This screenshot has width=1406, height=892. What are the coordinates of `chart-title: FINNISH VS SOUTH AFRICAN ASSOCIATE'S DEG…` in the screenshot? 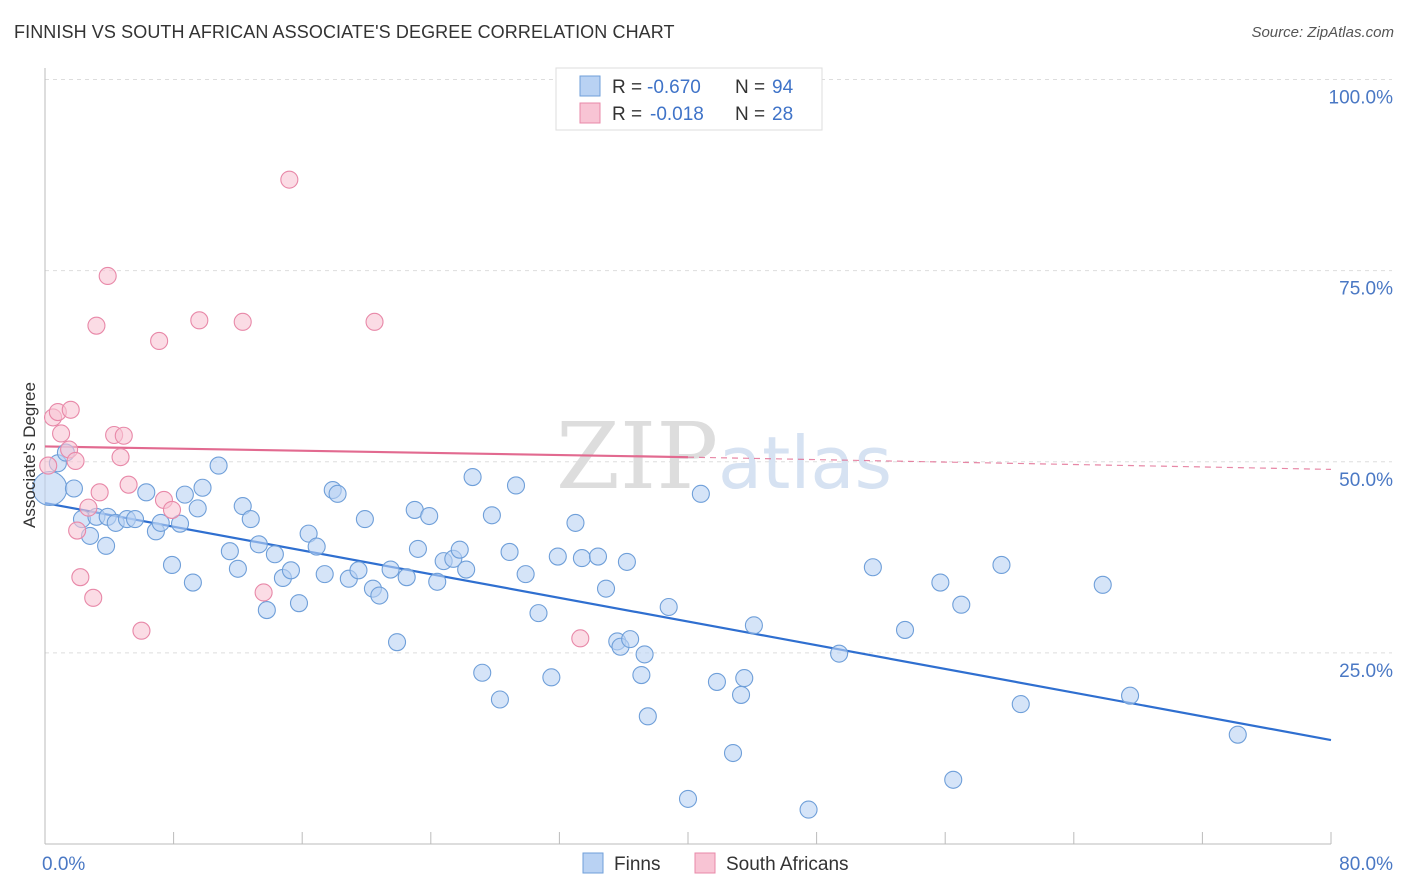 It's located at (344, 32).